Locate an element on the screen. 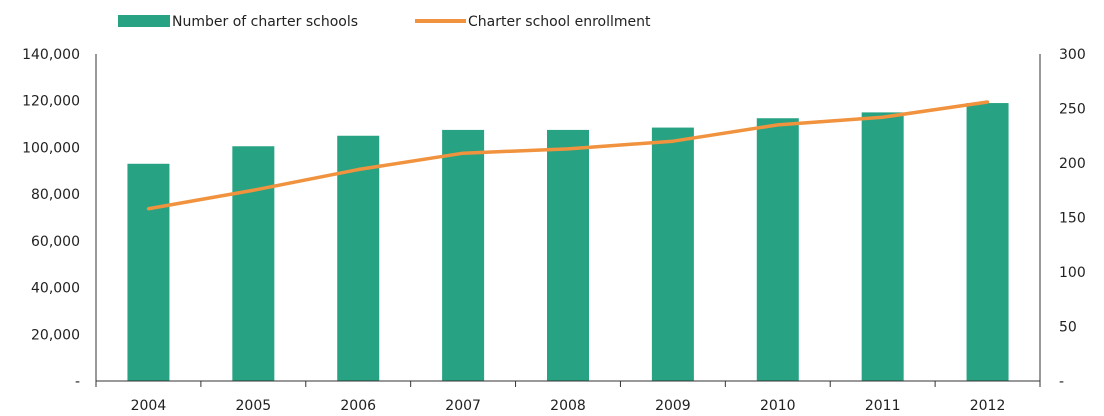 The image size is (1104, 416). x-tick-label: 2006 is located at coordinates (358, 406).